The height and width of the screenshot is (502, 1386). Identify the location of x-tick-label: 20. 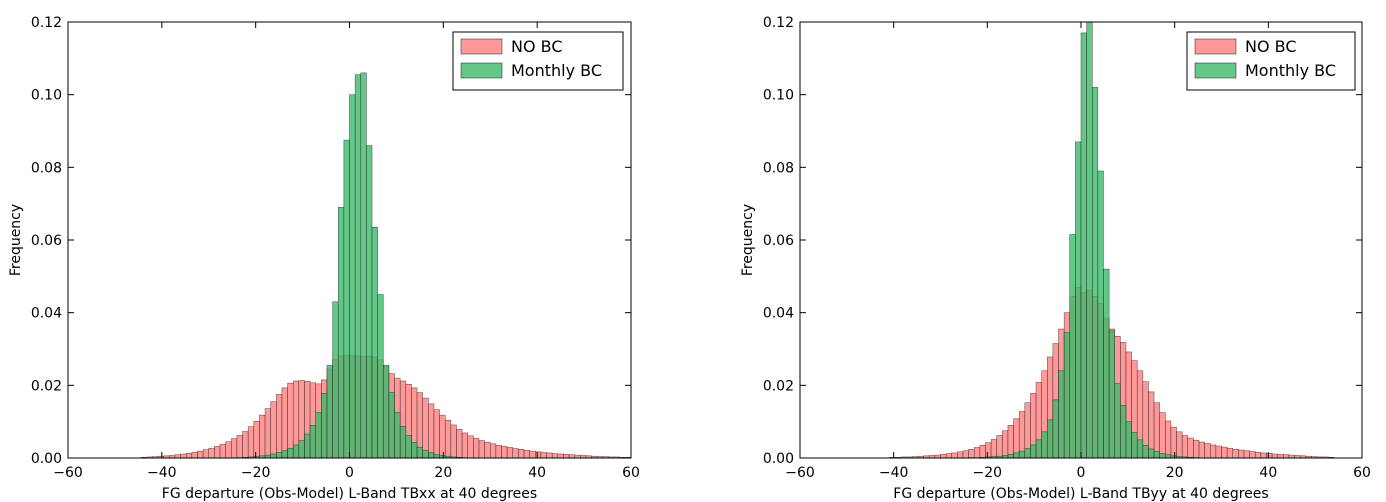
(443, 473).